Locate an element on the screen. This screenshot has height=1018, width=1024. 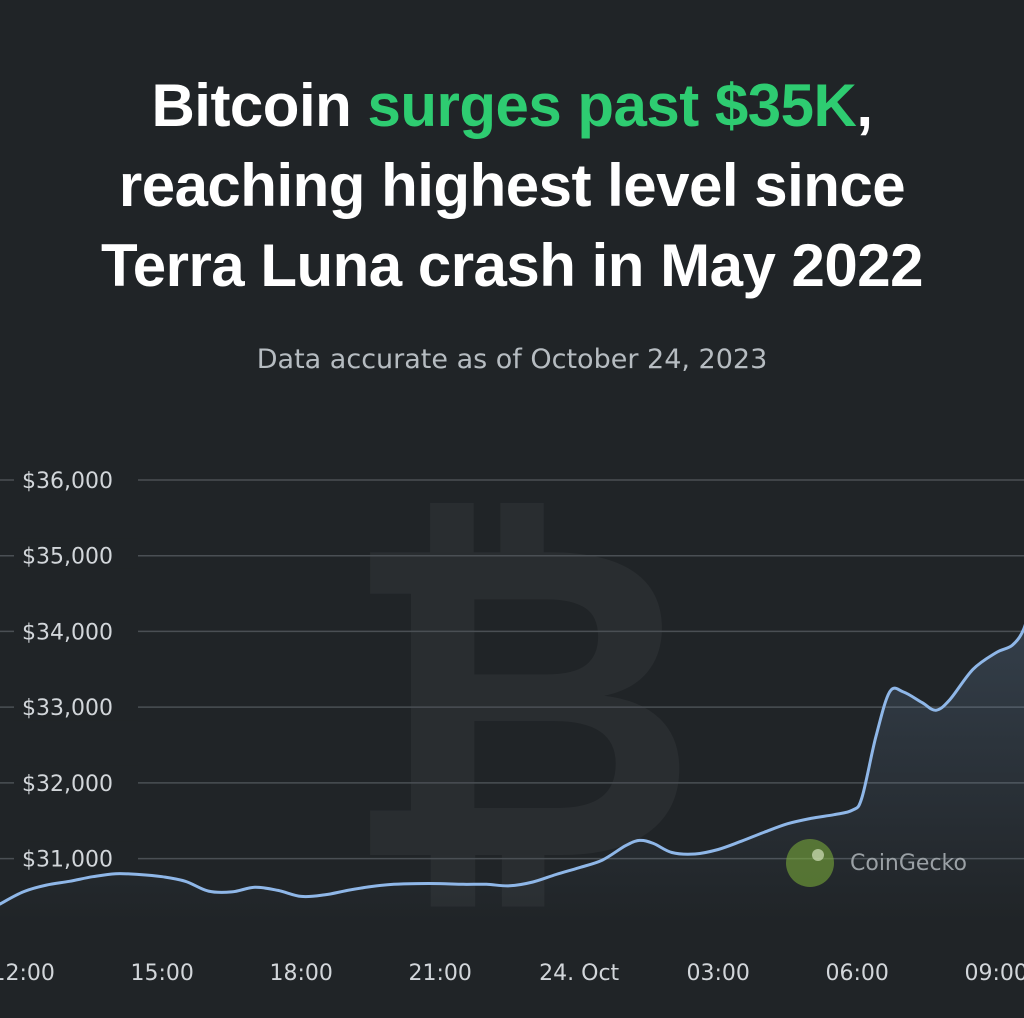
x-tick-label: 03:00 is located at coordinates (717, 973).